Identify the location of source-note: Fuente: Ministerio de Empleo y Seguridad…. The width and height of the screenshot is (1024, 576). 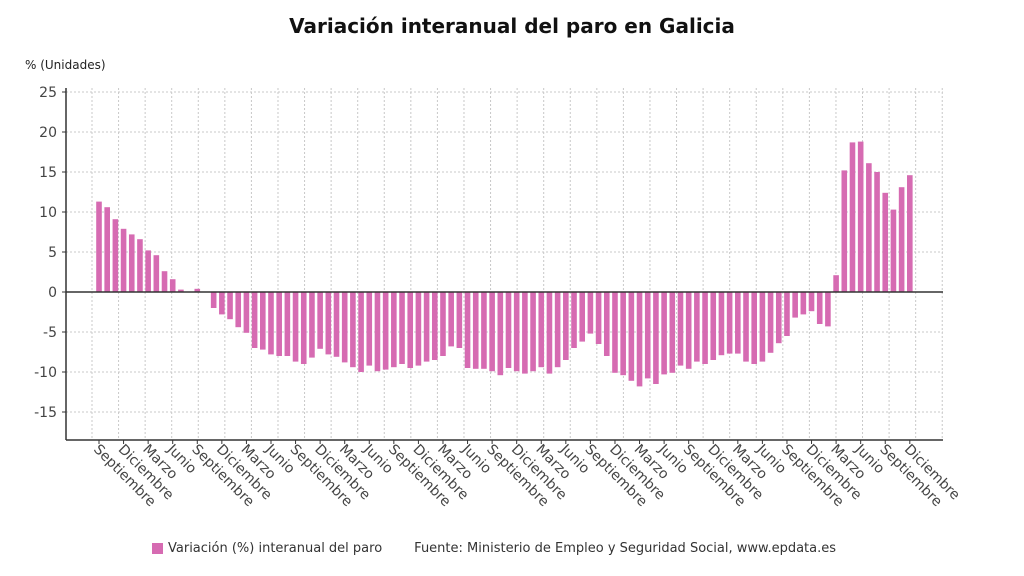
(625, 548).